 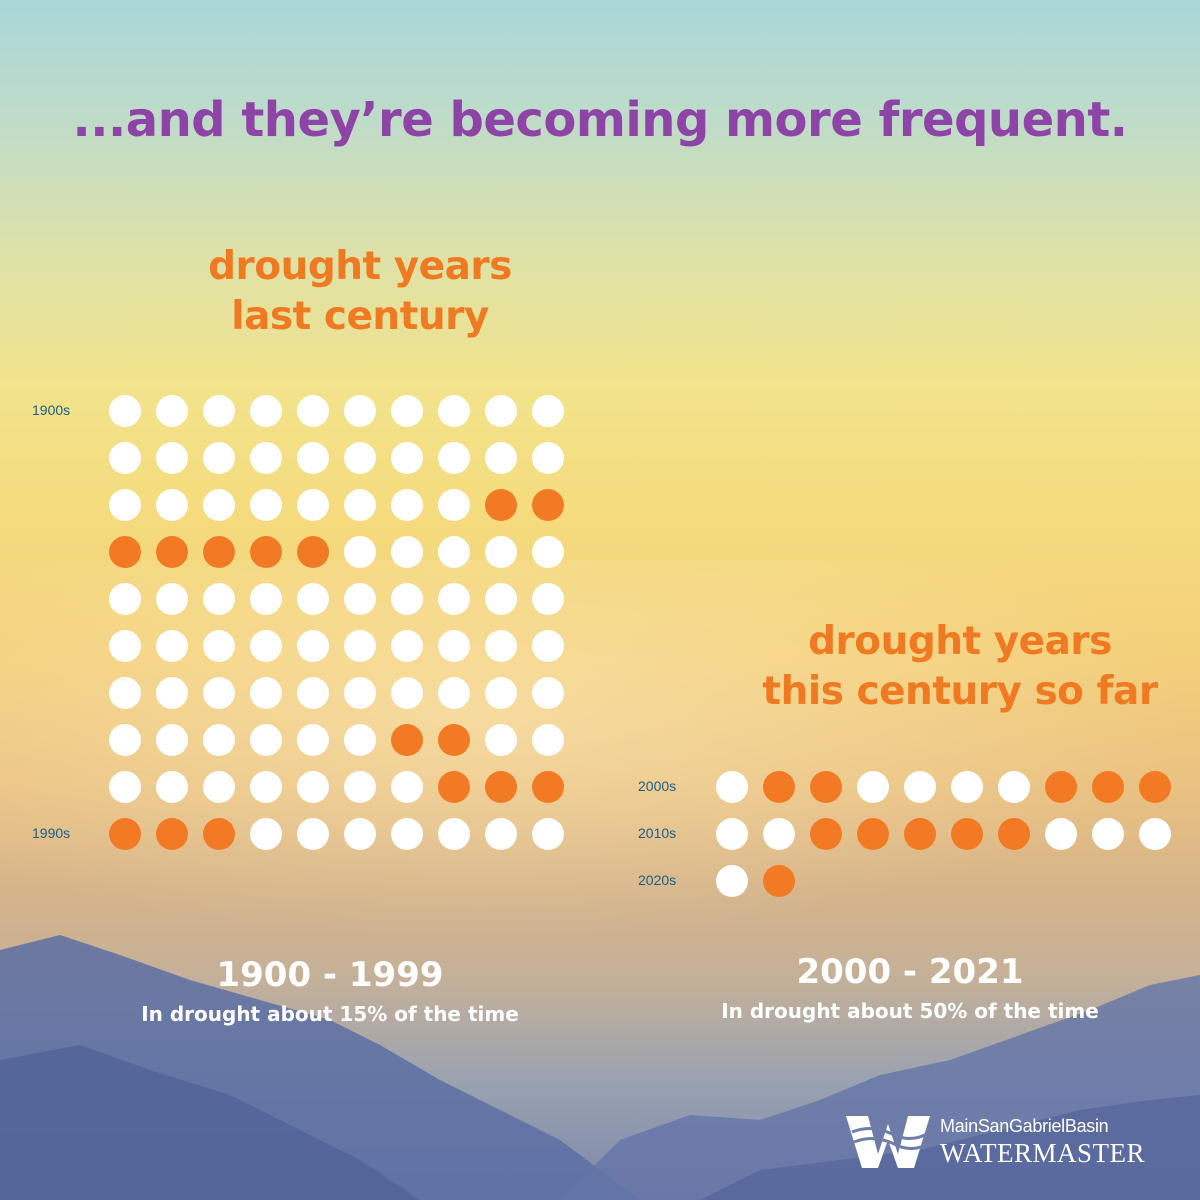 What do you see at coordinates (910, 1011) in the screenshot?
I see `right-caption: In drought about 50% of the time` at bounding box center [910, 1011].